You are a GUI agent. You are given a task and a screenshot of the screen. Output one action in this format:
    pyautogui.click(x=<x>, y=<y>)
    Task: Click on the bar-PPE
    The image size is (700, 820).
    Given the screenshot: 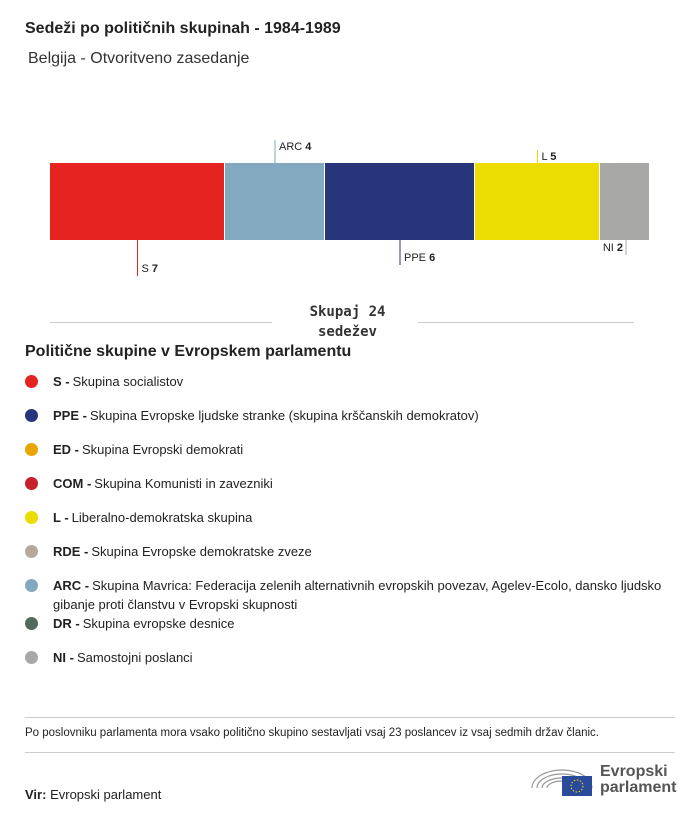 What is the action you would take?
    pyautogui.click(x=399, y=201)
    